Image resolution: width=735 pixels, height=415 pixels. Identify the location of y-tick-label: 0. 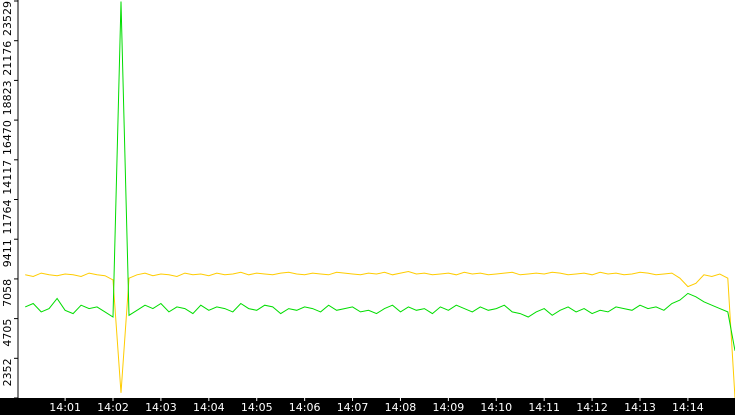
(7, 401).